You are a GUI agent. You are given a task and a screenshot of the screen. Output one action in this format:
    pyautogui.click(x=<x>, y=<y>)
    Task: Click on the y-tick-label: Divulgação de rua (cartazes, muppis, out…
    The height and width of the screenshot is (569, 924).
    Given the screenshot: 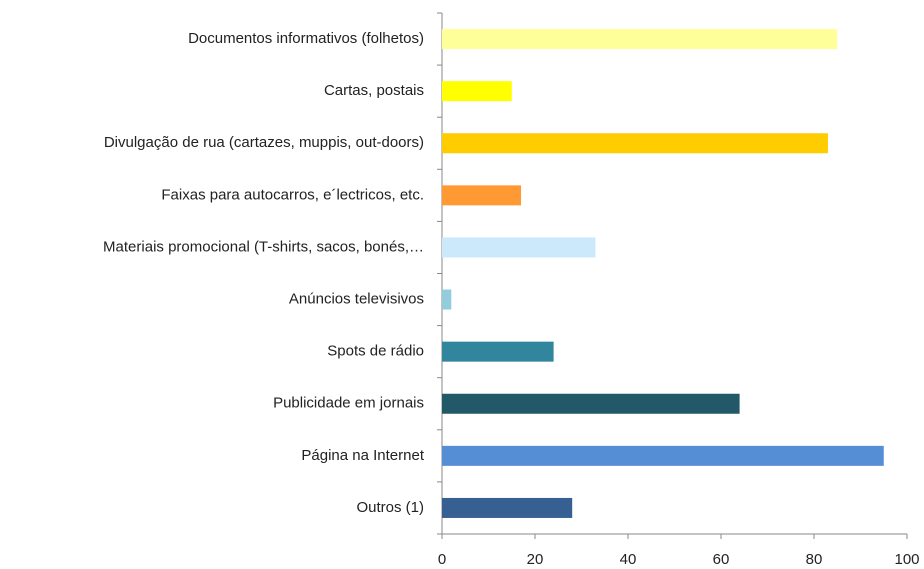 What is the action you would take?
    pyautogui.click(x=264, y=142)
    